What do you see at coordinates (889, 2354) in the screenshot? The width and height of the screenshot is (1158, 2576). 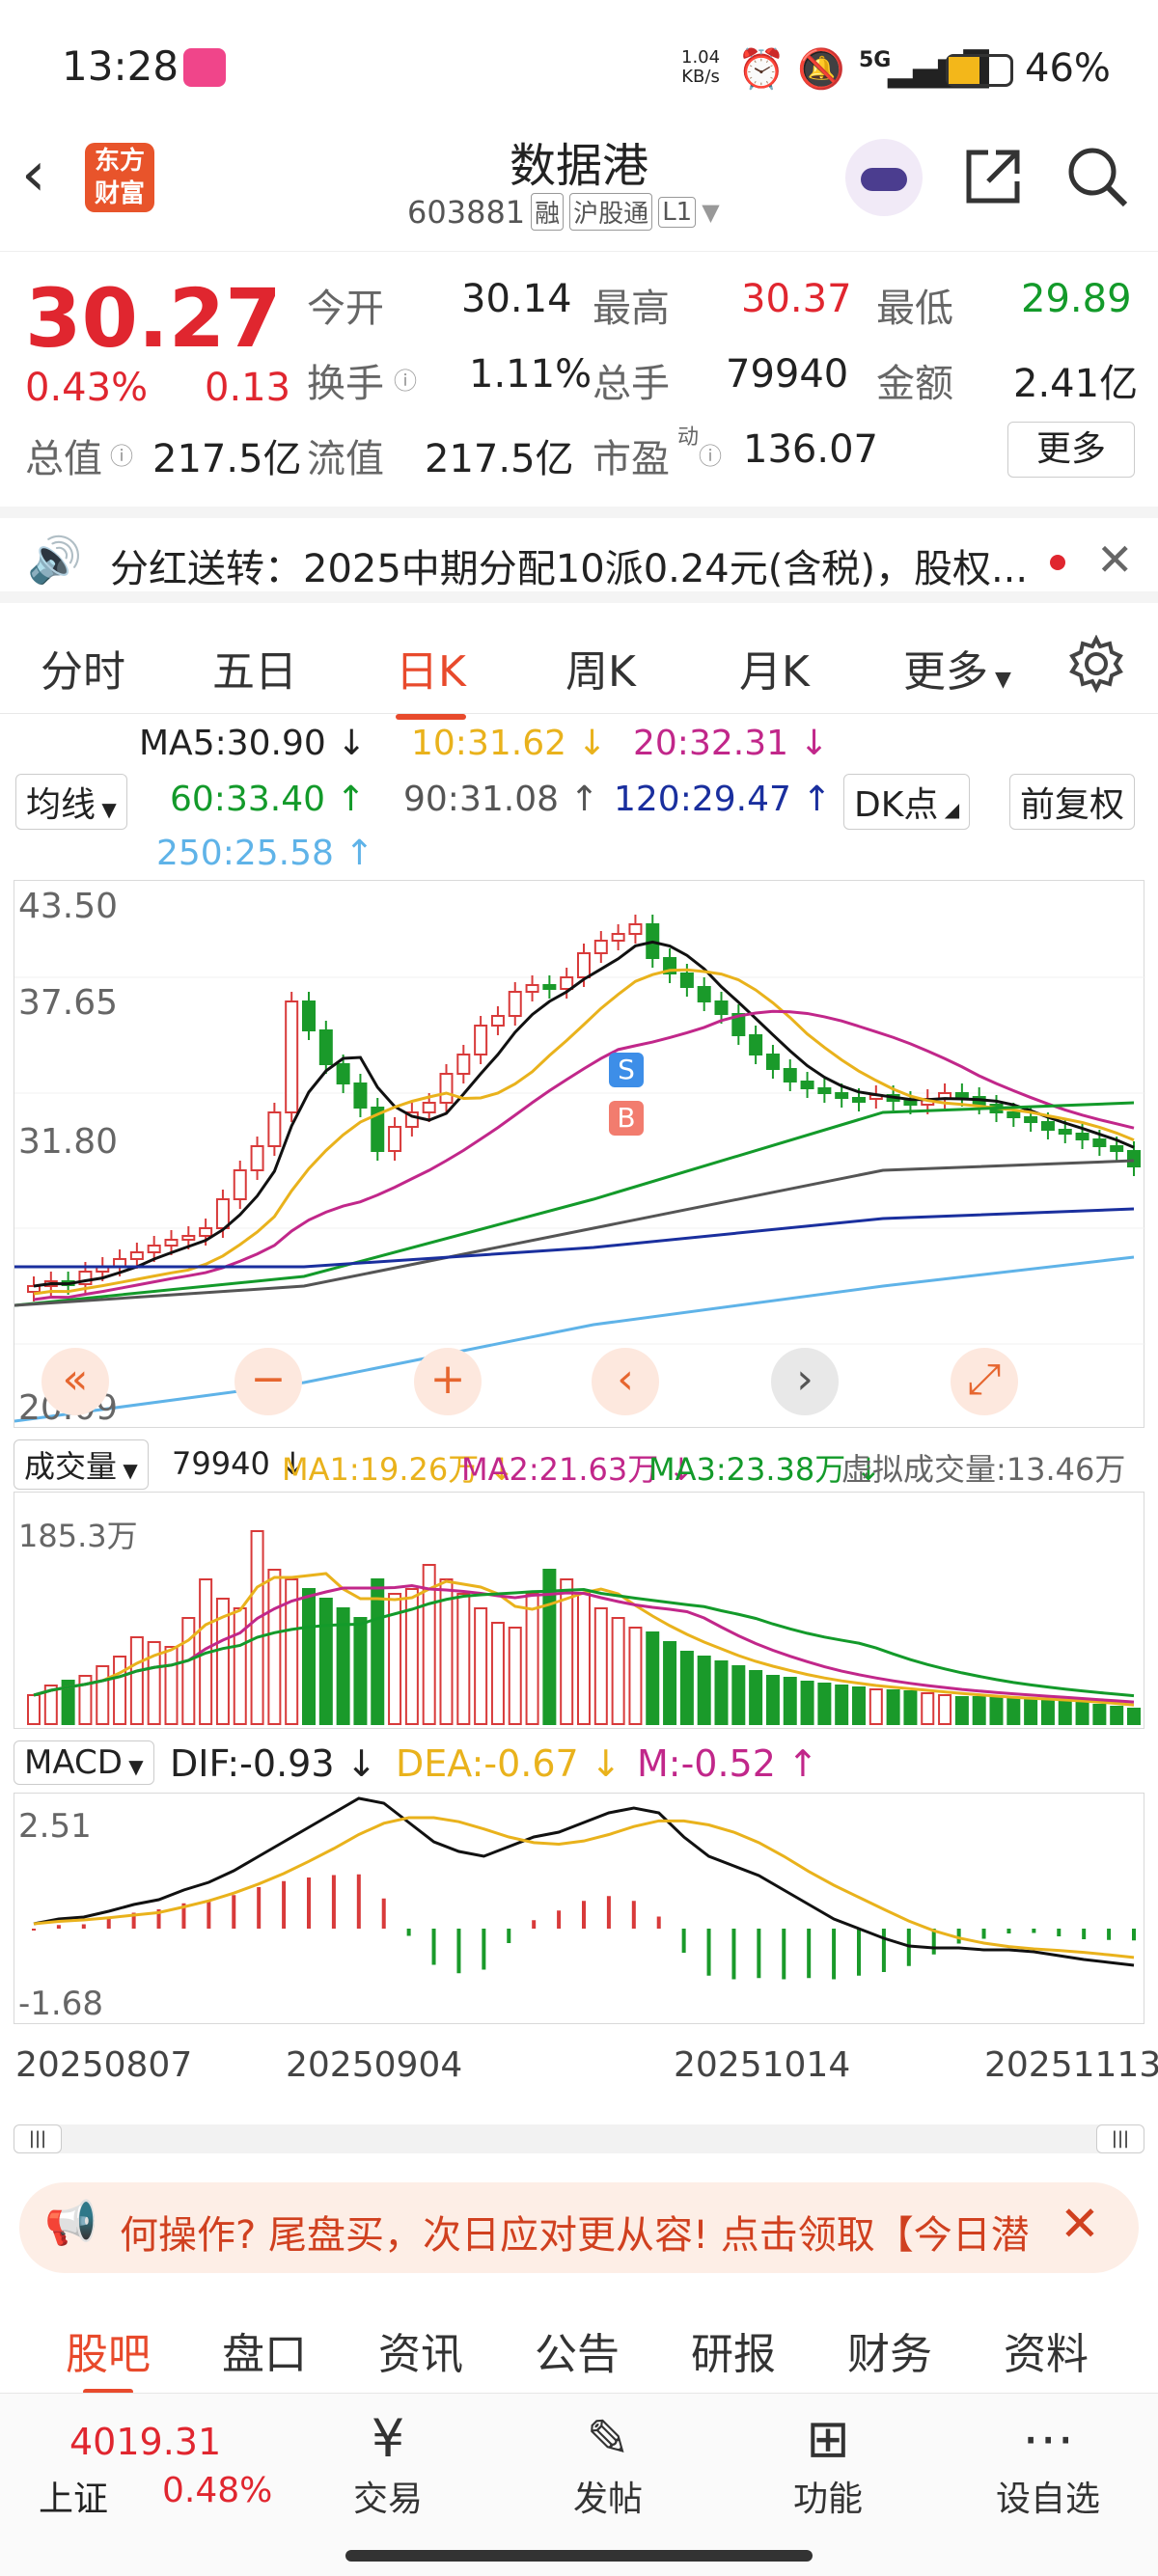 I see `tab-finance: 财务` at bounding box center [889, 2354].